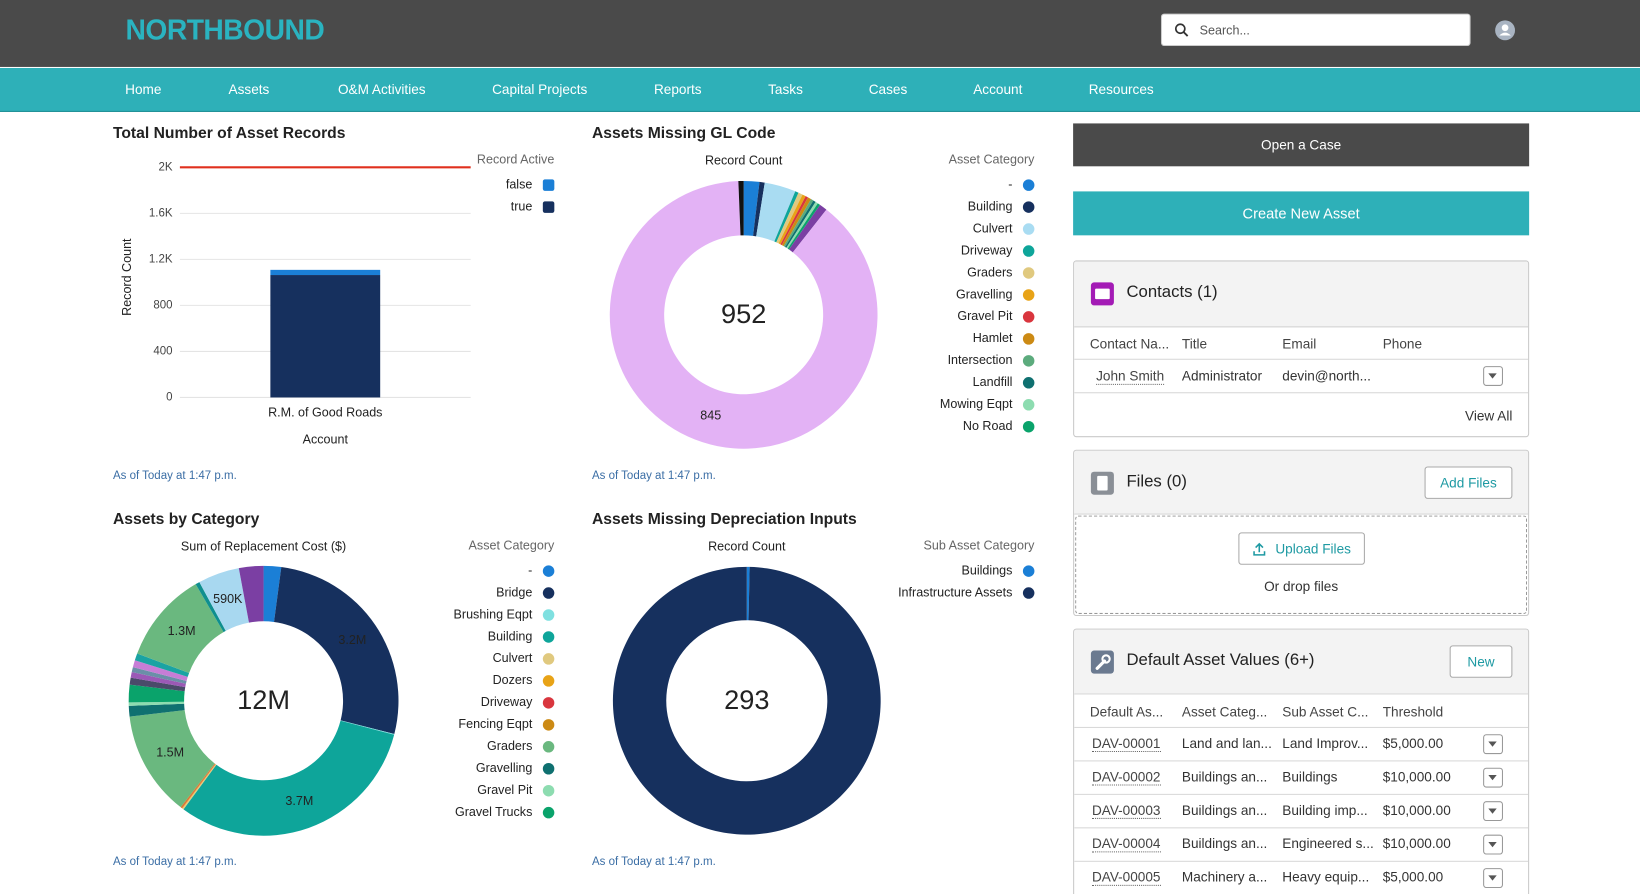 The image size is (1640, 894). What do you see at coordinates (228, 599) in the screenshot?
I see `slice-label: 590K` at bounding box center [228, 599].